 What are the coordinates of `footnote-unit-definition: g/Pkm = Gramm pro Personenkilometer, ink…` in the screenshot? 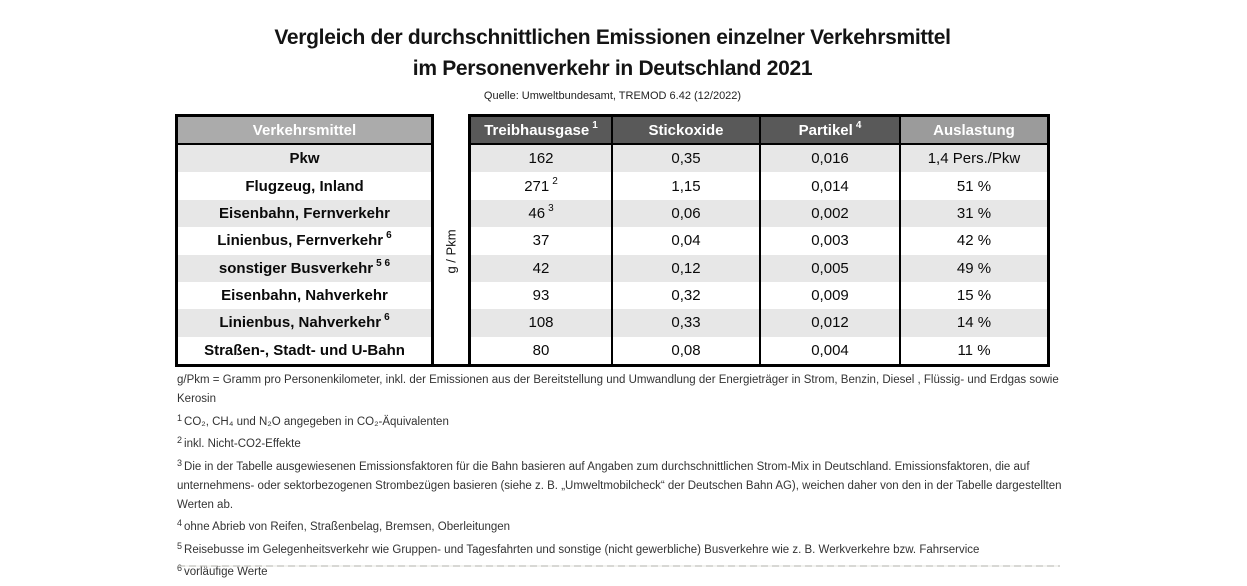 It's located at (618, 389).